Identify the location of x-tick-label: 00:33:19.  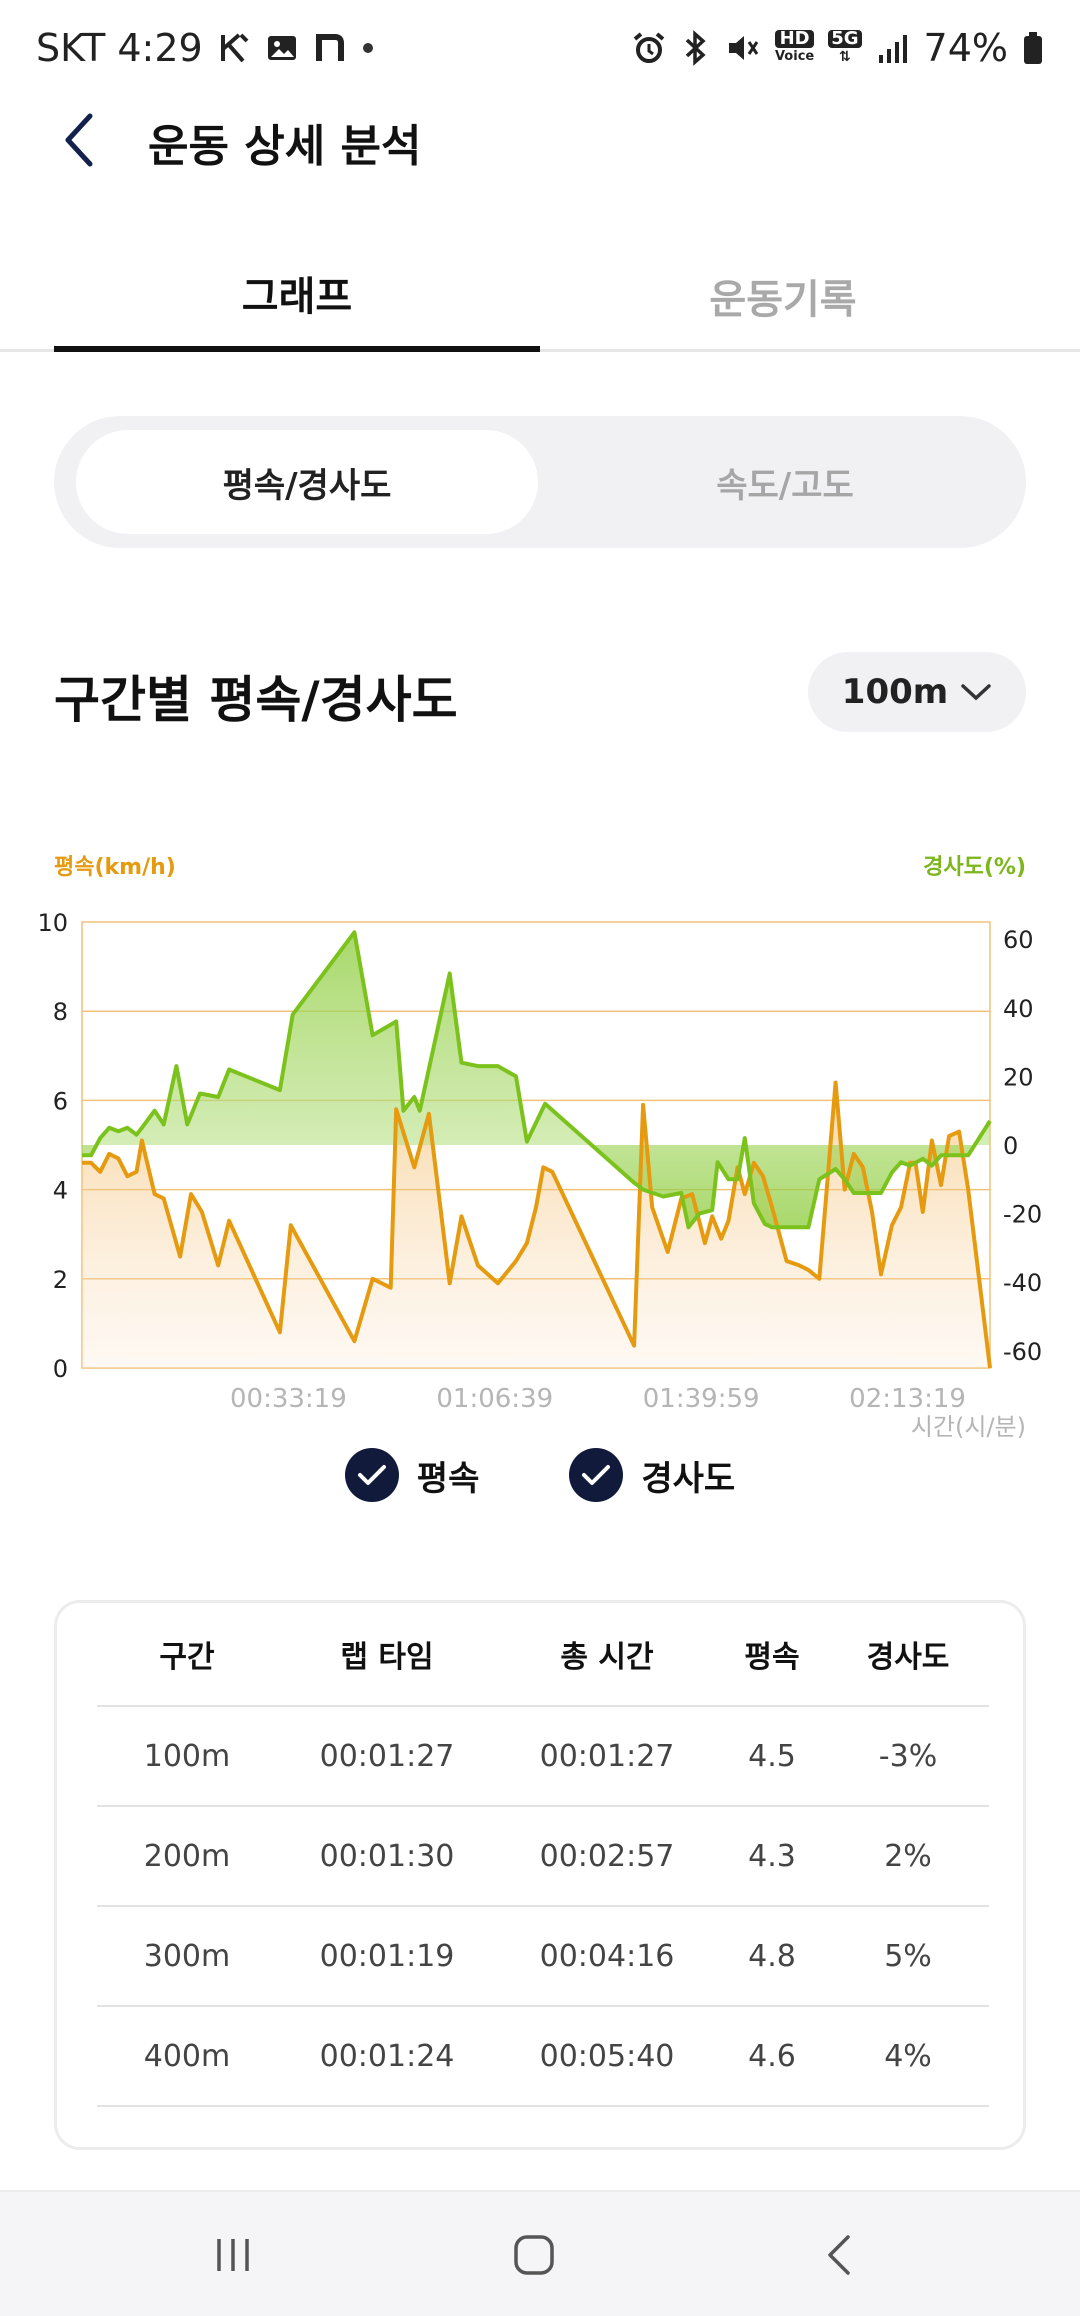
(288, 1399).